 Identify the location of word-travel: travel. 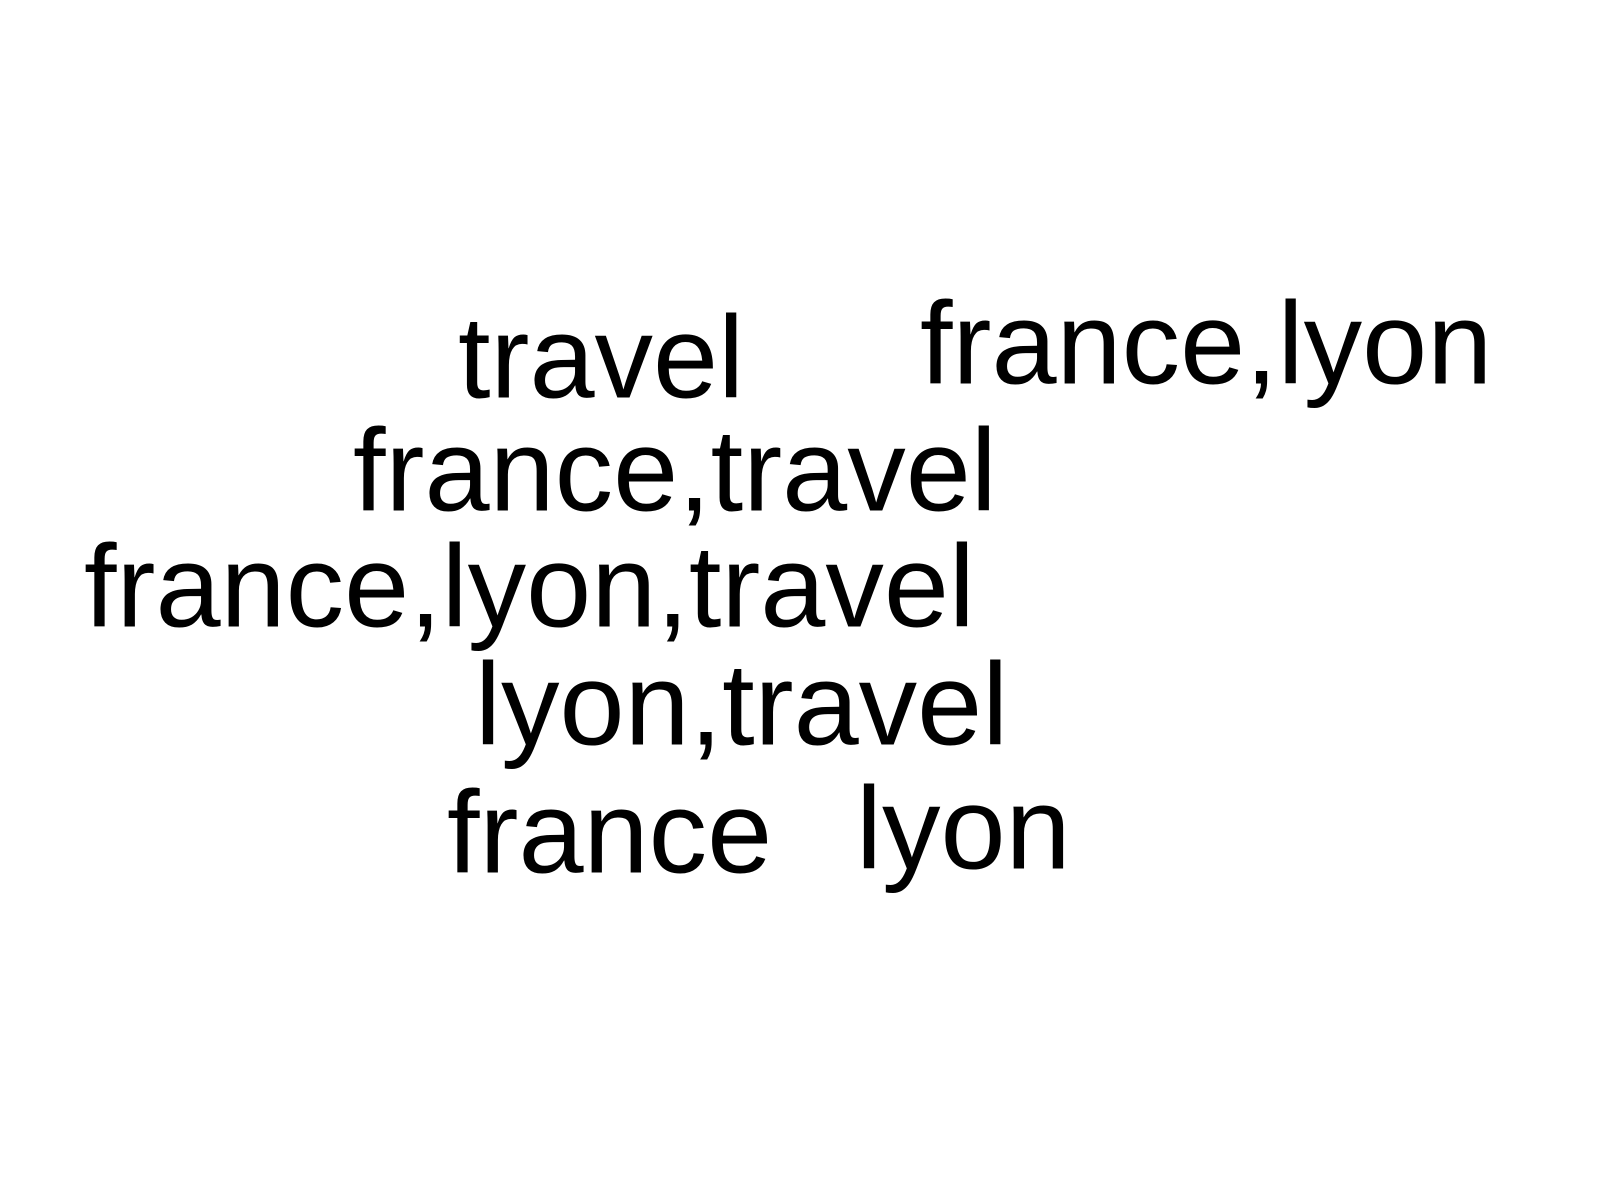
(601, 357).